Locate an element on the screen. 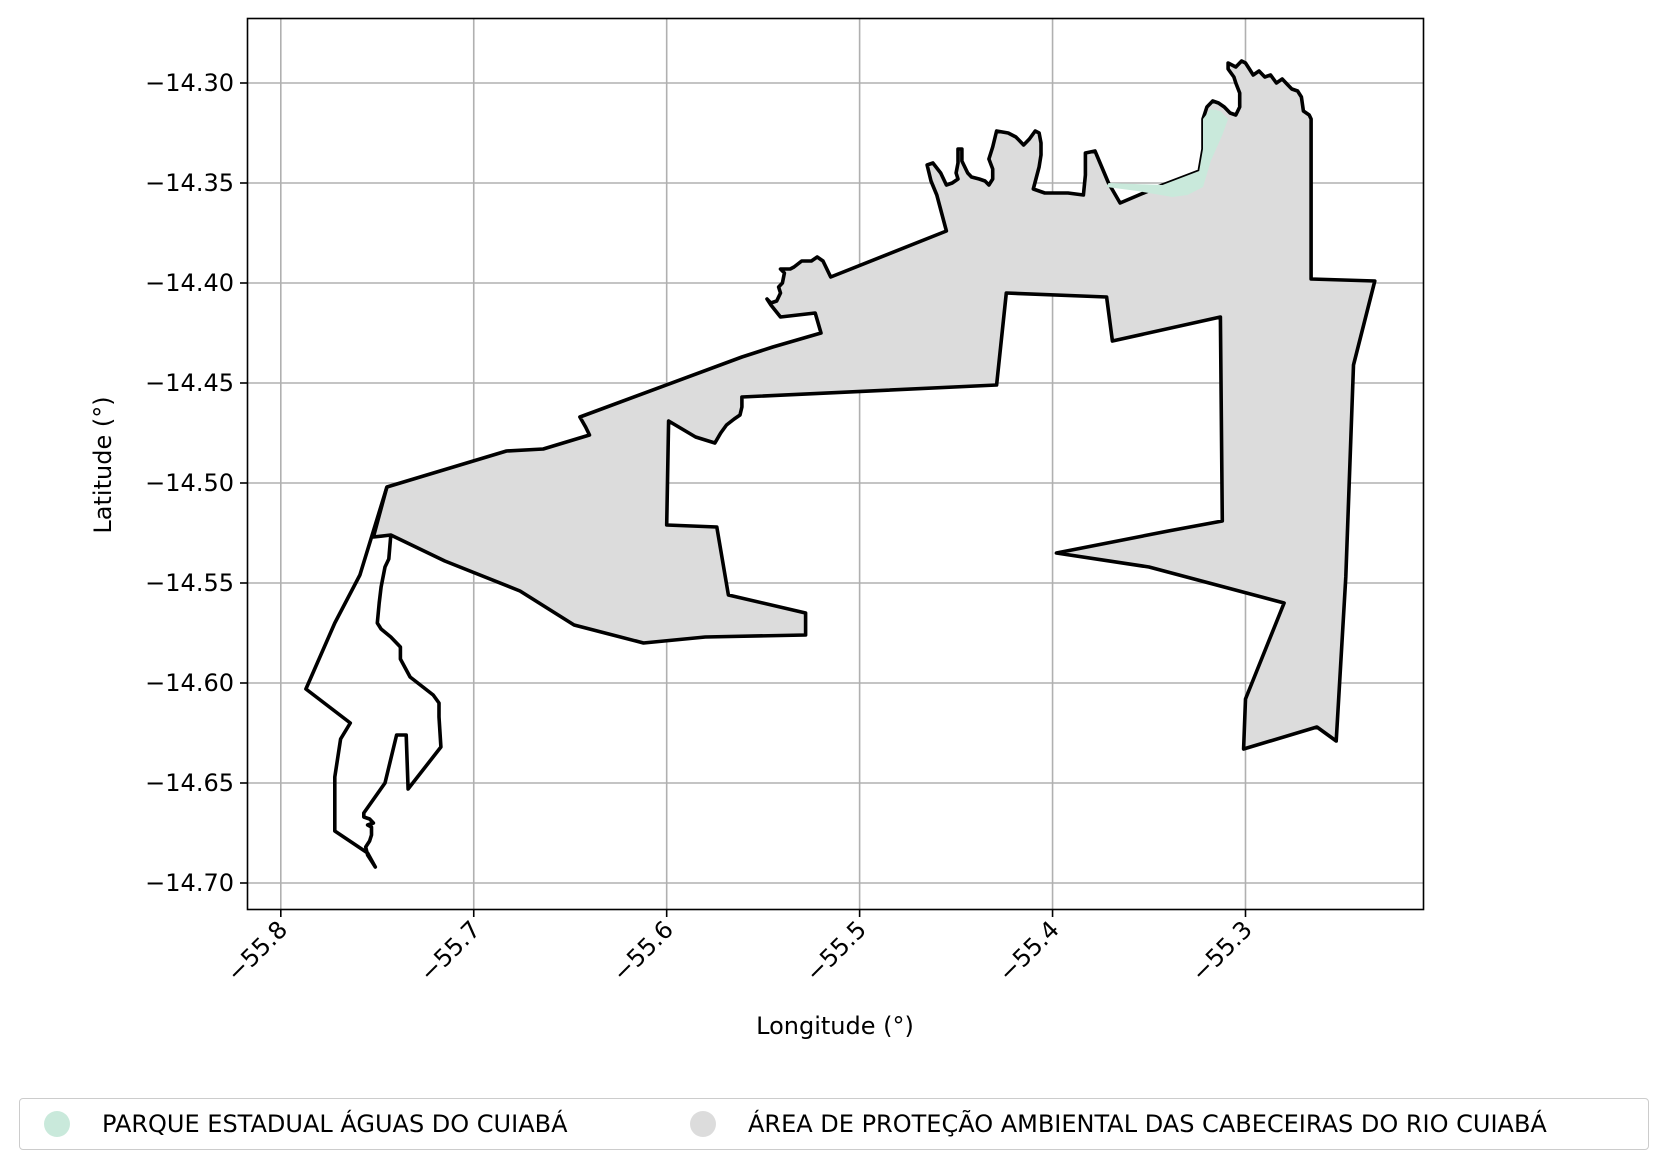 Image resolution: width=1667 pixels, height=1168 pixels. legend-item-parque: PARQUE ESTADUAL ÁGUAS DO CUIABÁ is located at coordinates (306, 1124).